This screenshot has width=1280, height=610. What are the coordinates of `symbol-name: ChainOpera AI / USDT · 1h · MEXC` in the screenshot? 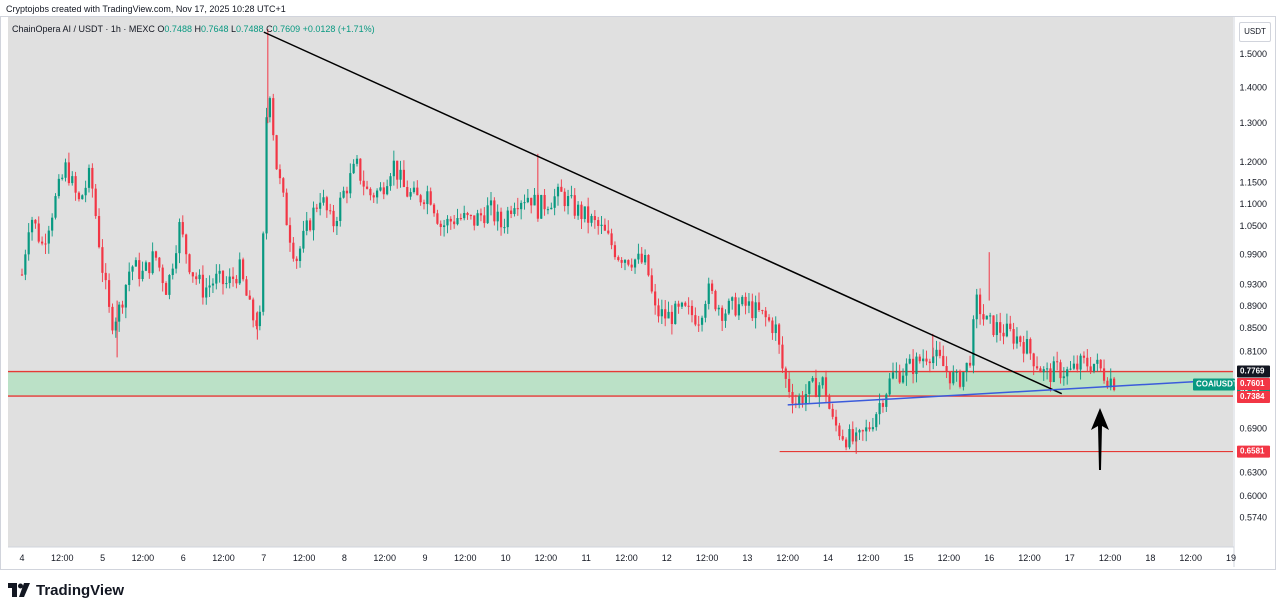 It's located at (83, 29).